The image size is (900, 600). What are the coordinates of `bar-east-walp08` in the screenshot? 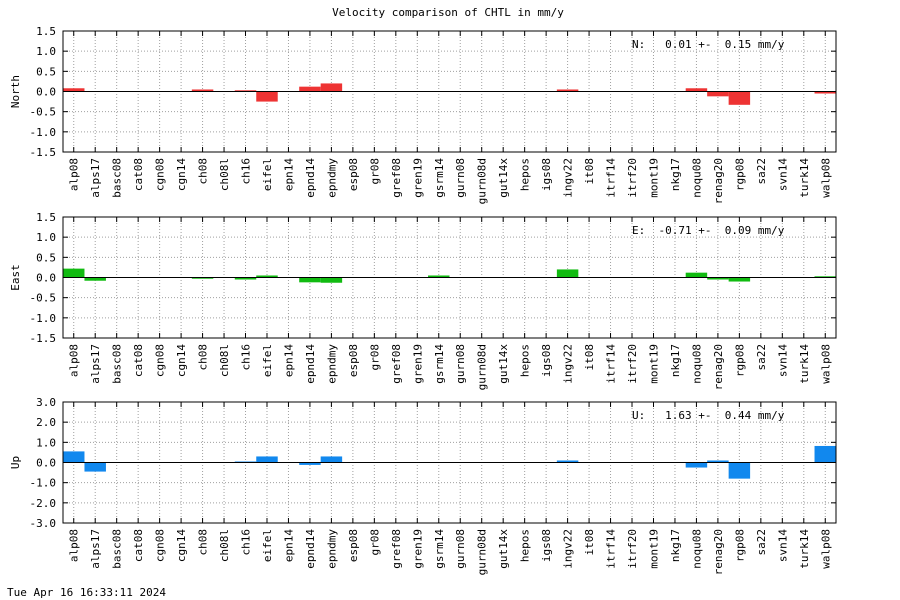 It's located at (825, 277).